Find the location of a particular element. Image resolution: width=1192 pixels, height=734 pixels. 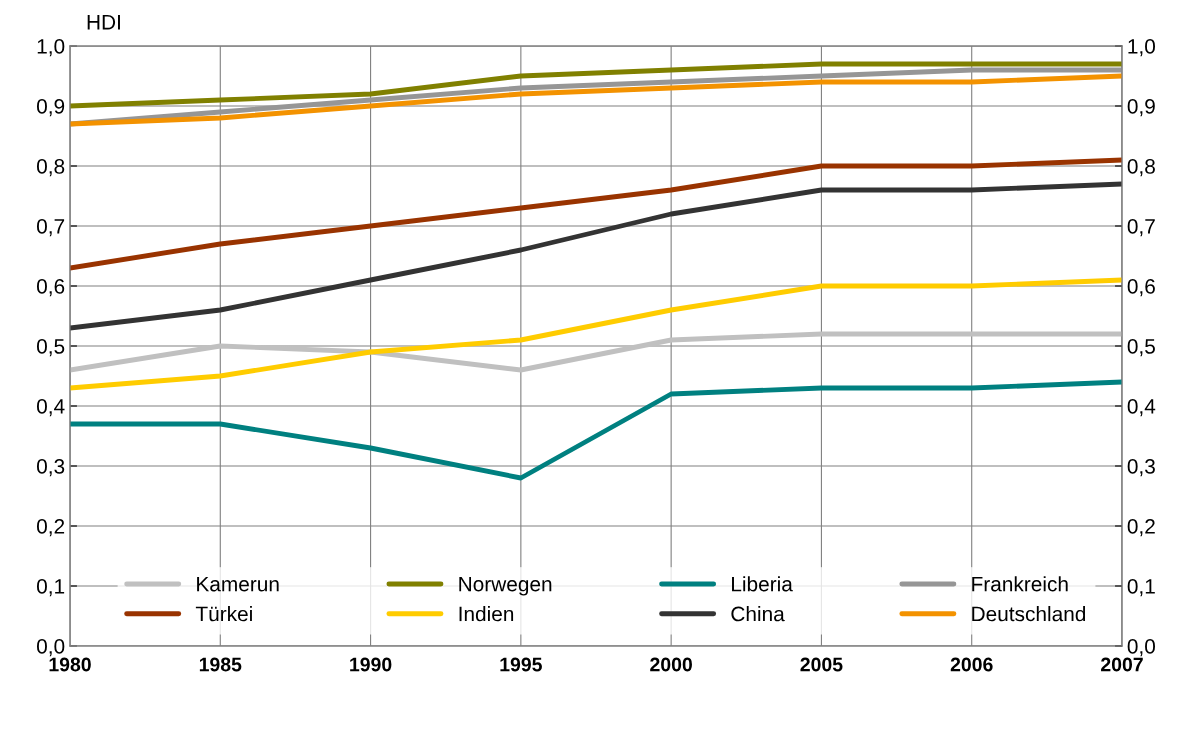

y2-tick-label: 1,0 is located at coordinates (1142, 48).